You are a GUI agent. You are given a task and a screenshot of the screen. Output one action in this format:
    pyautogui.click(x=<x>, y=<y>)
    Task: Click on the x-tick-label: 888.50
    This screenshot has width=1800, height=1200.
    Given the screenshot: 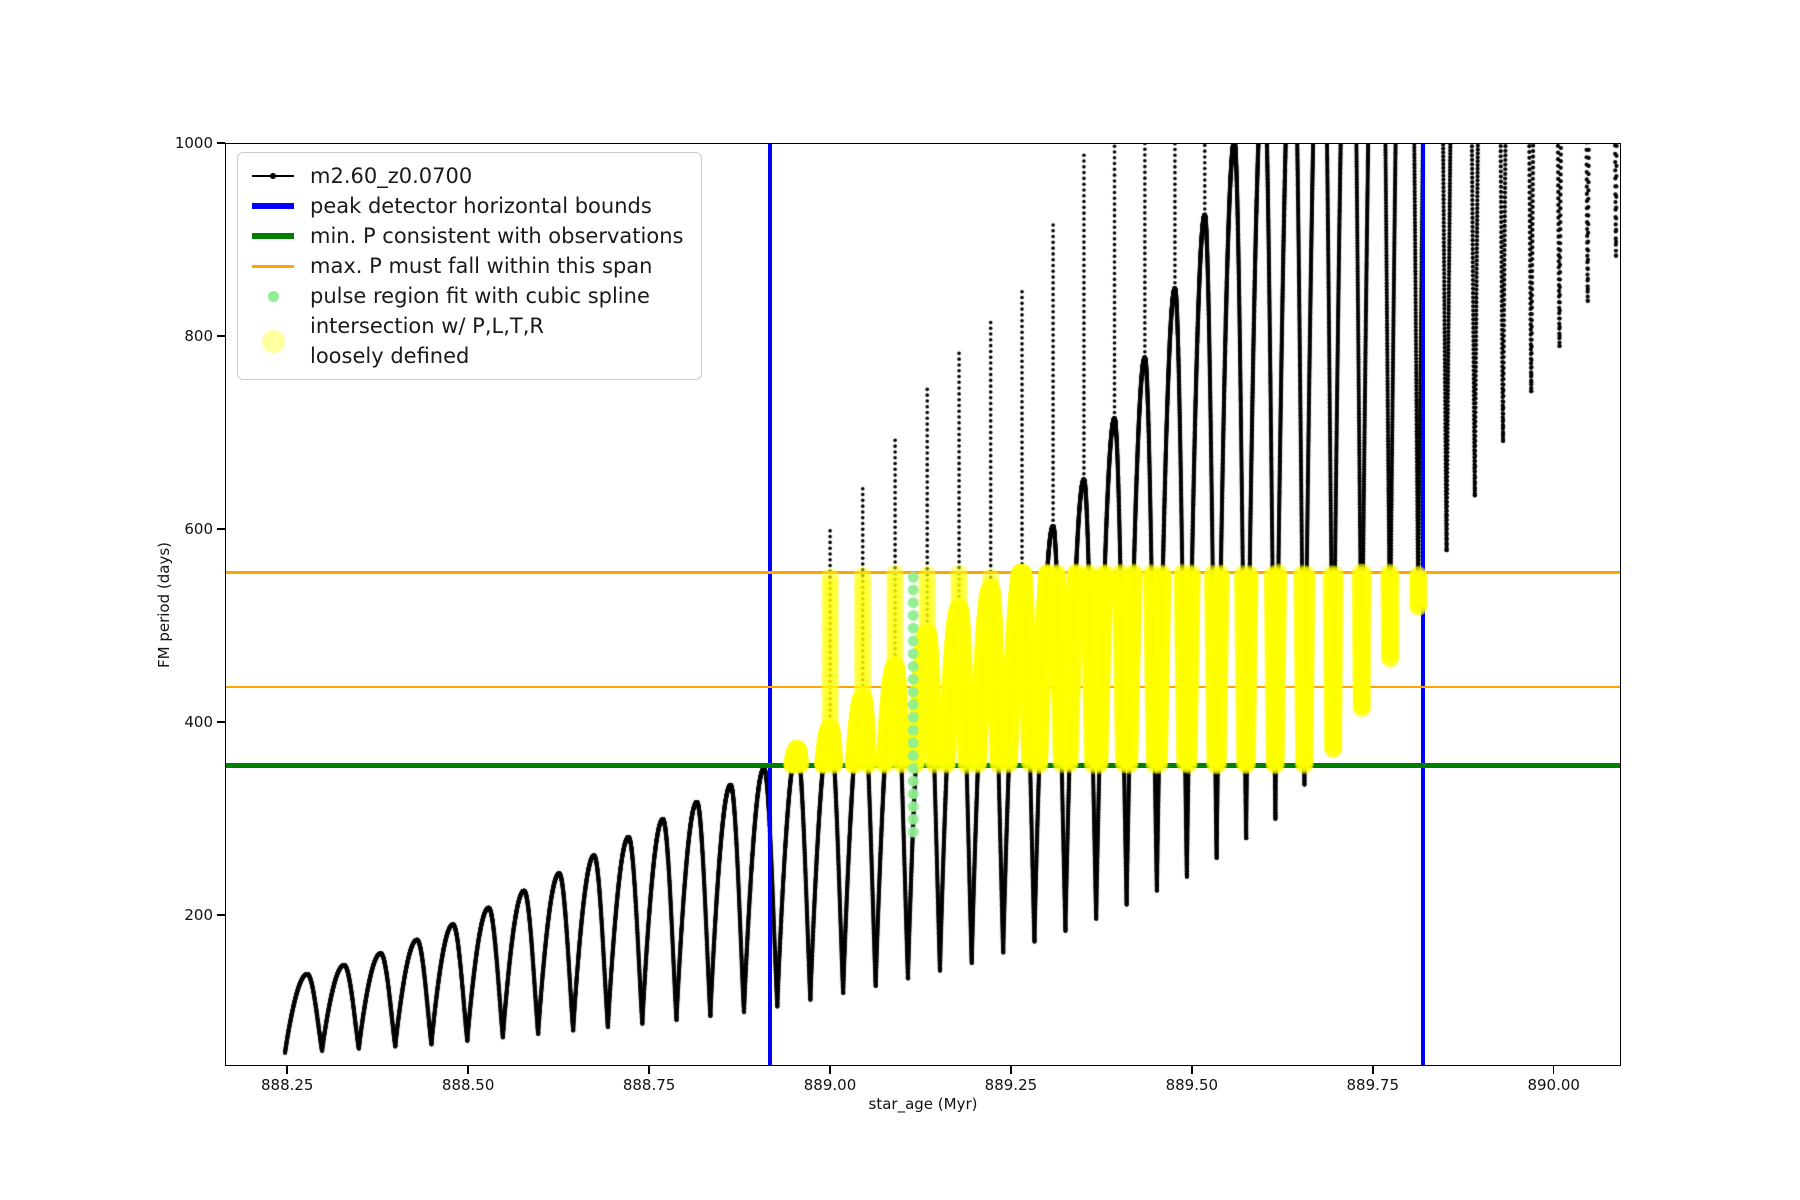 What is the action you would take?
    pyautogui.click(x=468, y=1085)
    